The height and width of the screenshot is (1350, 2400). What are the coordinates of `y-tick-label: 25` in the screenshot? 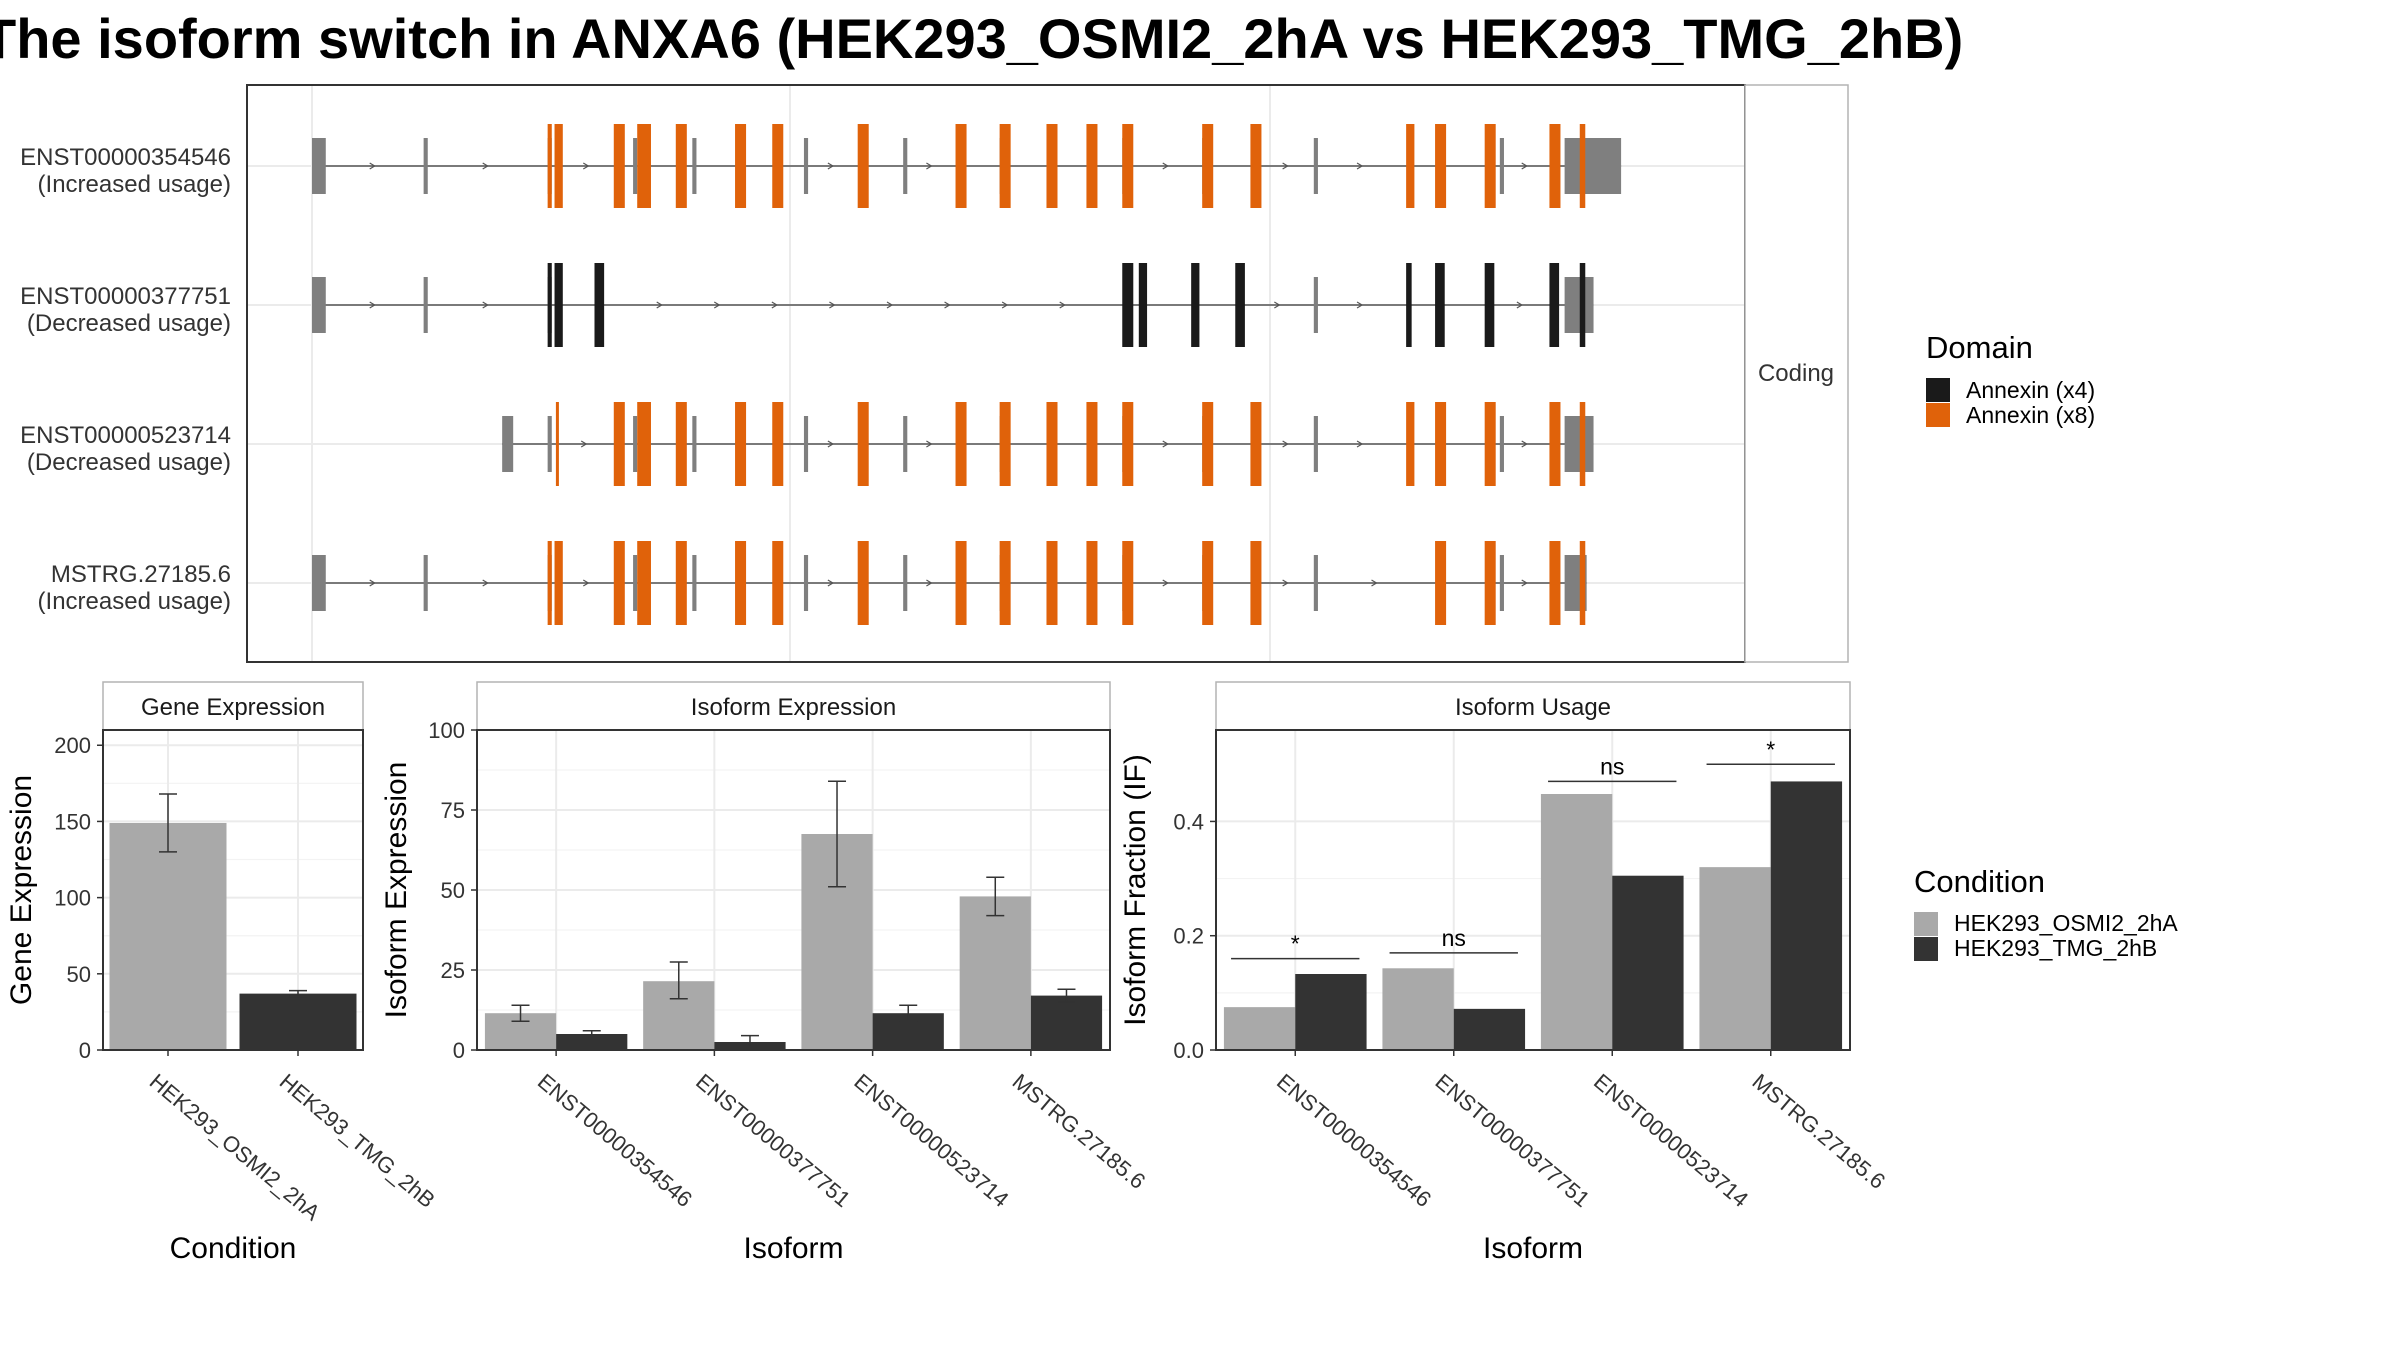 It's located at (453, 970).